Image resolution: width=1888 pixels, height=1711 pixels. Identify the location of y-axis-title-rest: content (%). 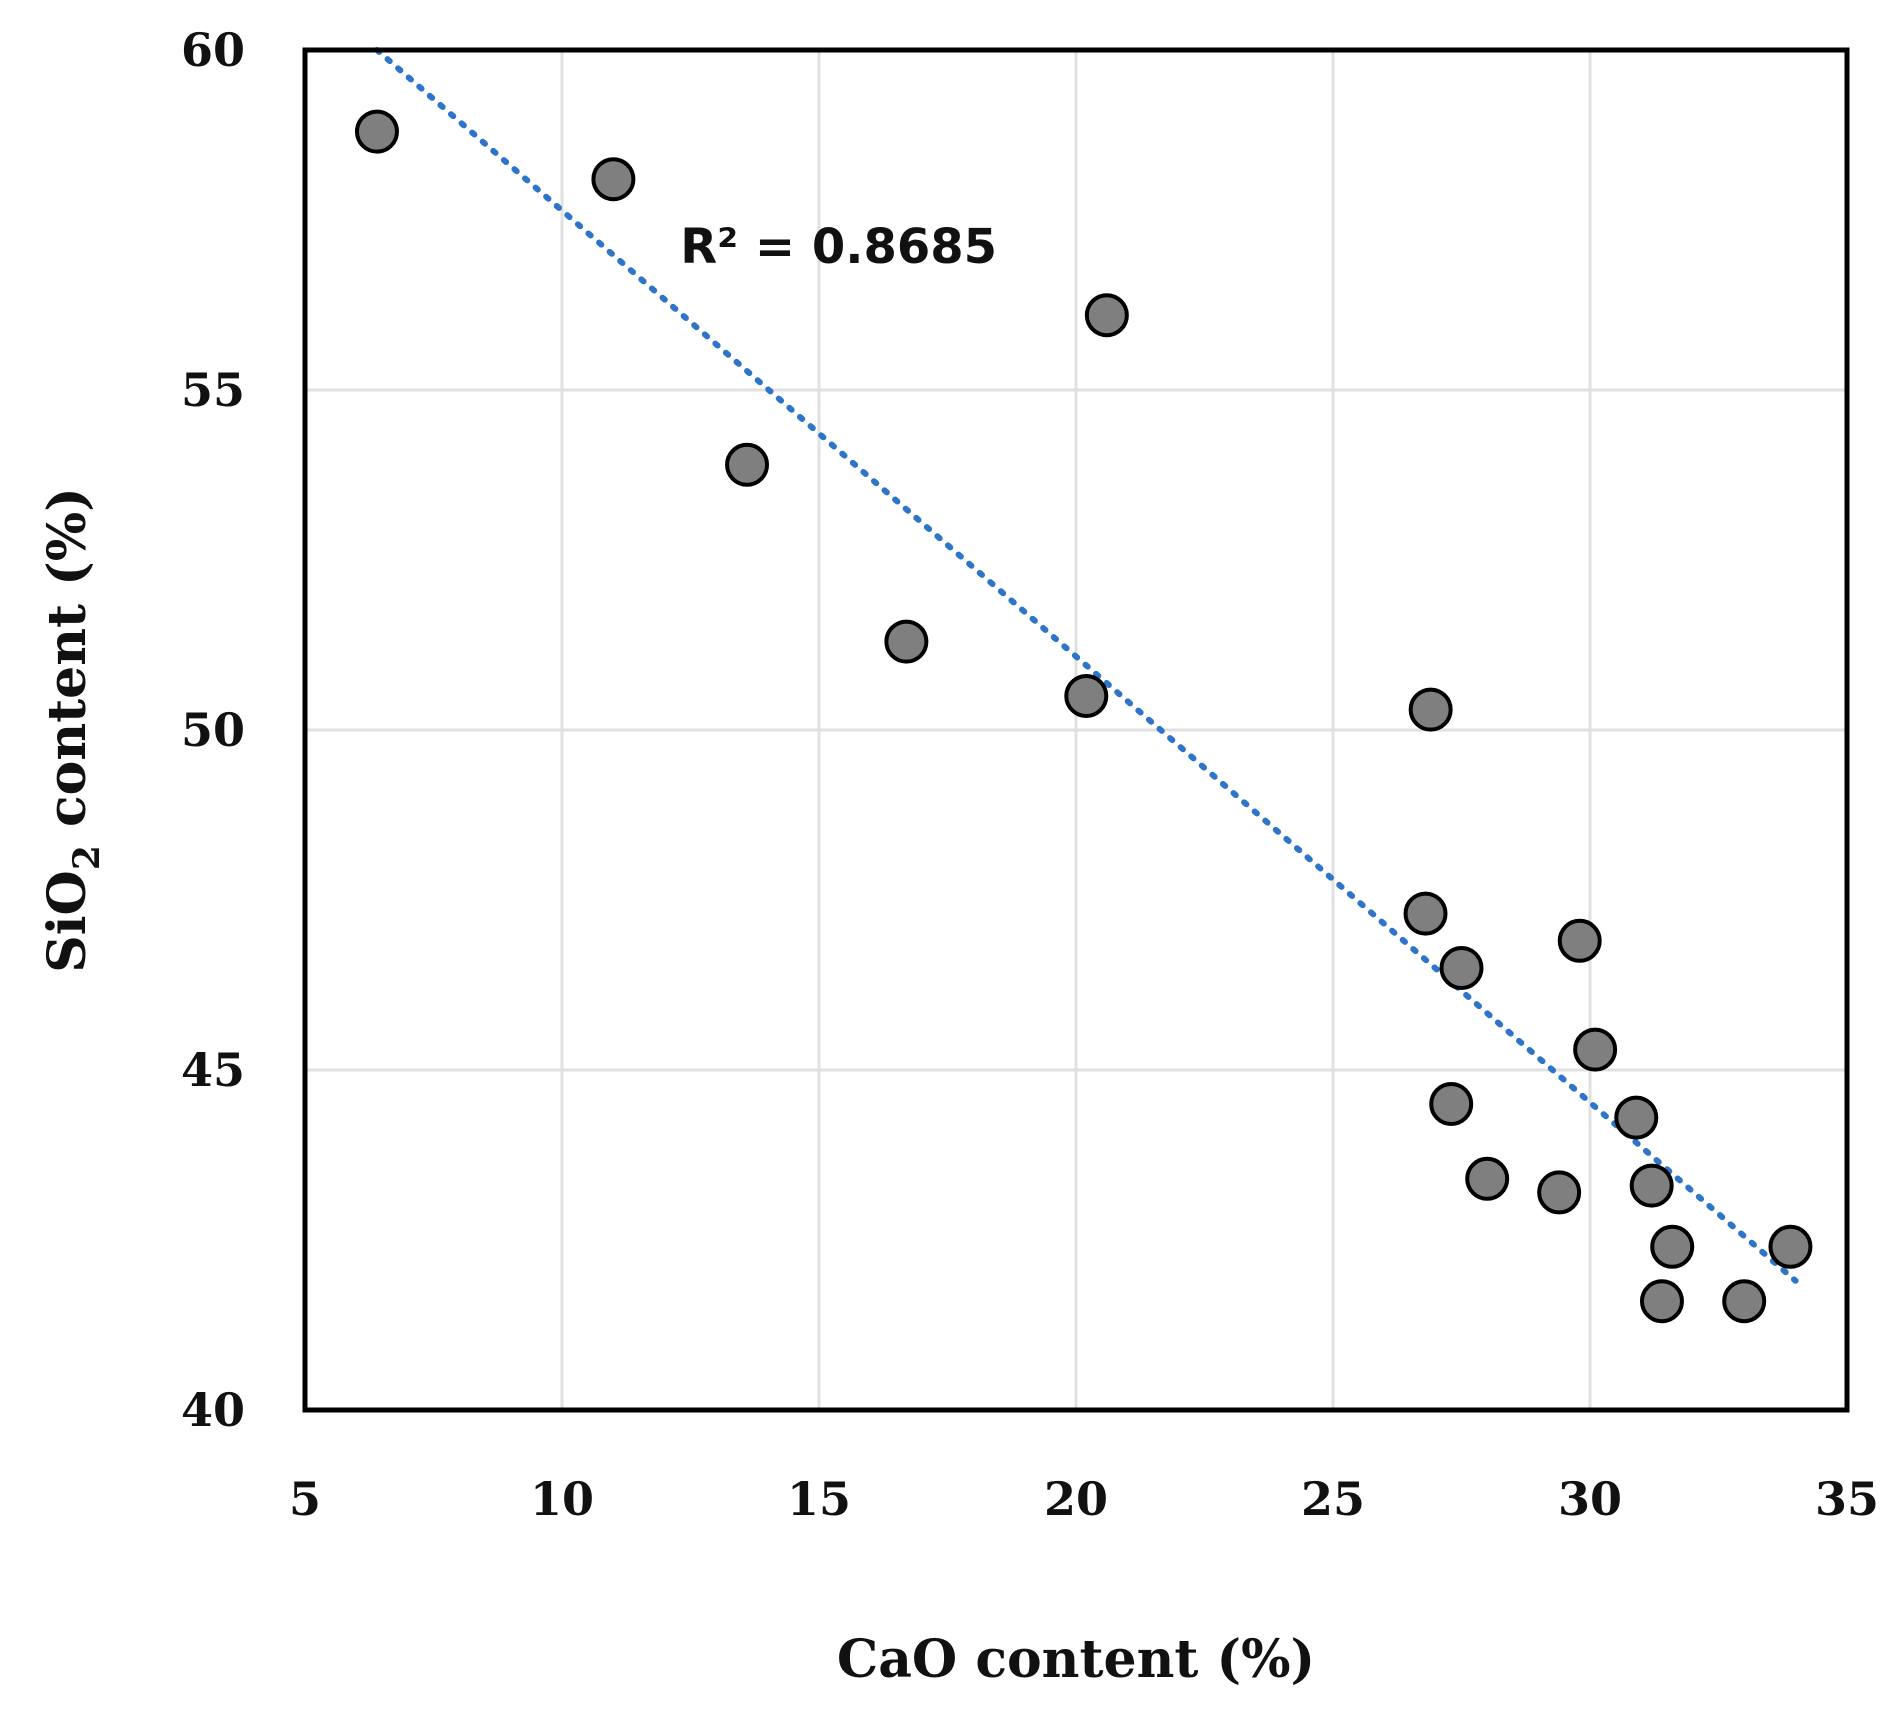
(67, 666).